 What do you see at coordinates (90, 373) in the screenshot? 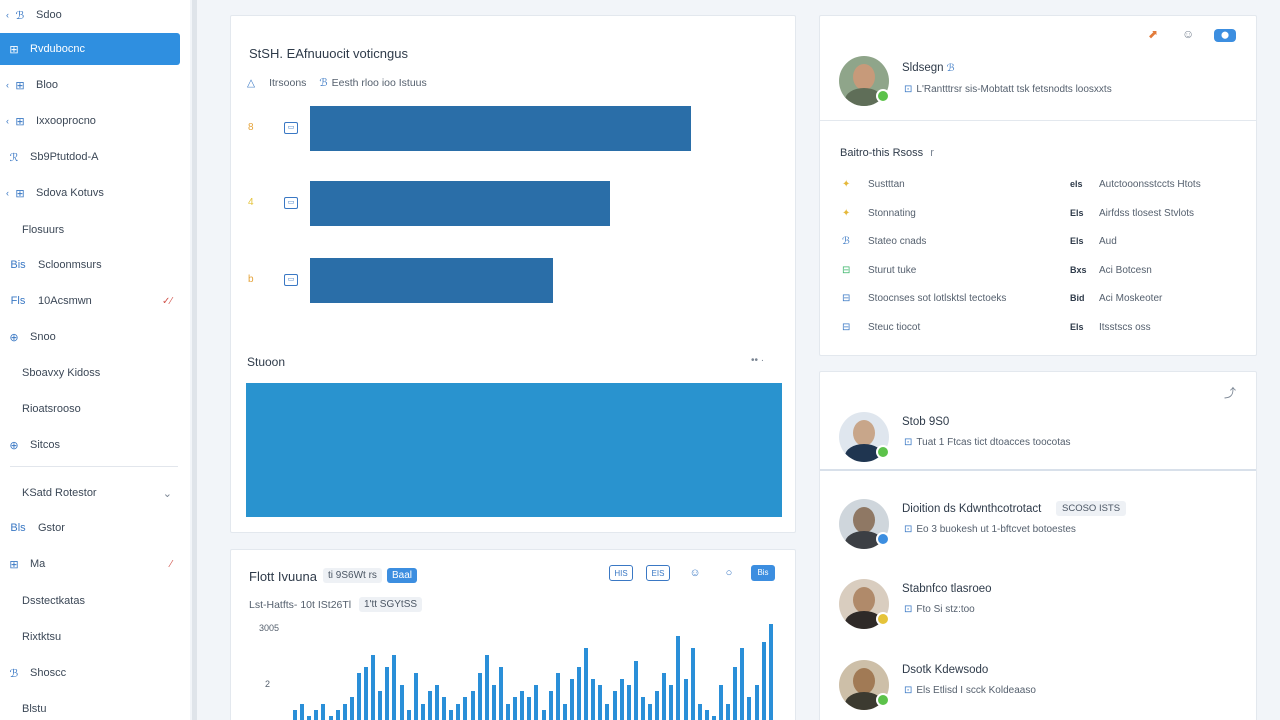
I see `sidebar-item: Sboavxy Kidoss` at bounding box center [90, 373].